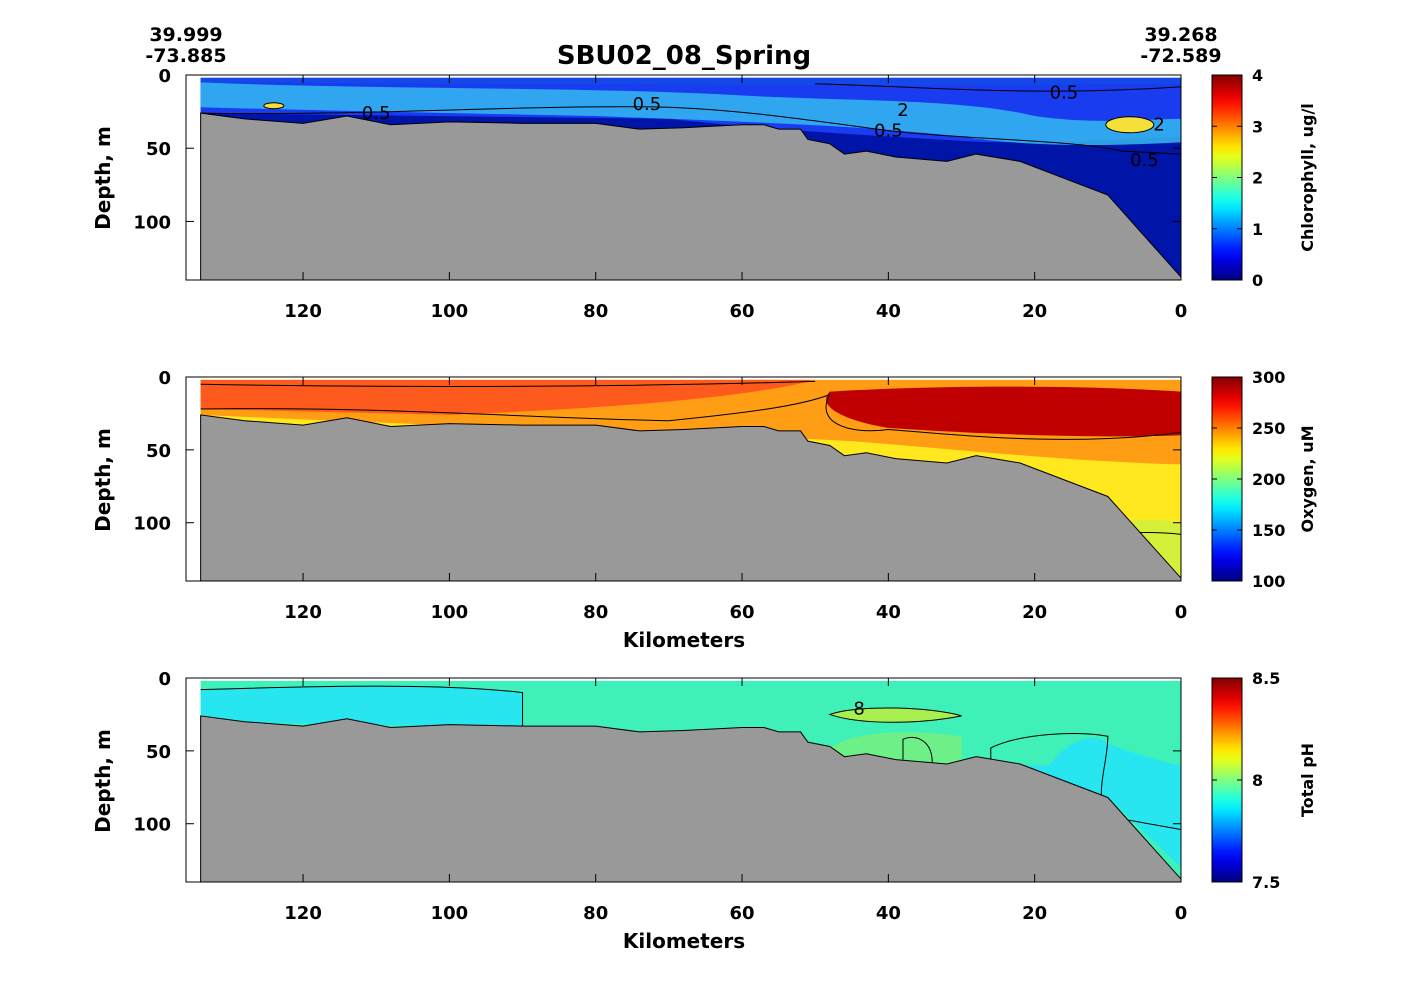 The width and height of the screenshot is (1422, 1005). I want to click on chlorophyll-max-patch, so click(1129, 124).